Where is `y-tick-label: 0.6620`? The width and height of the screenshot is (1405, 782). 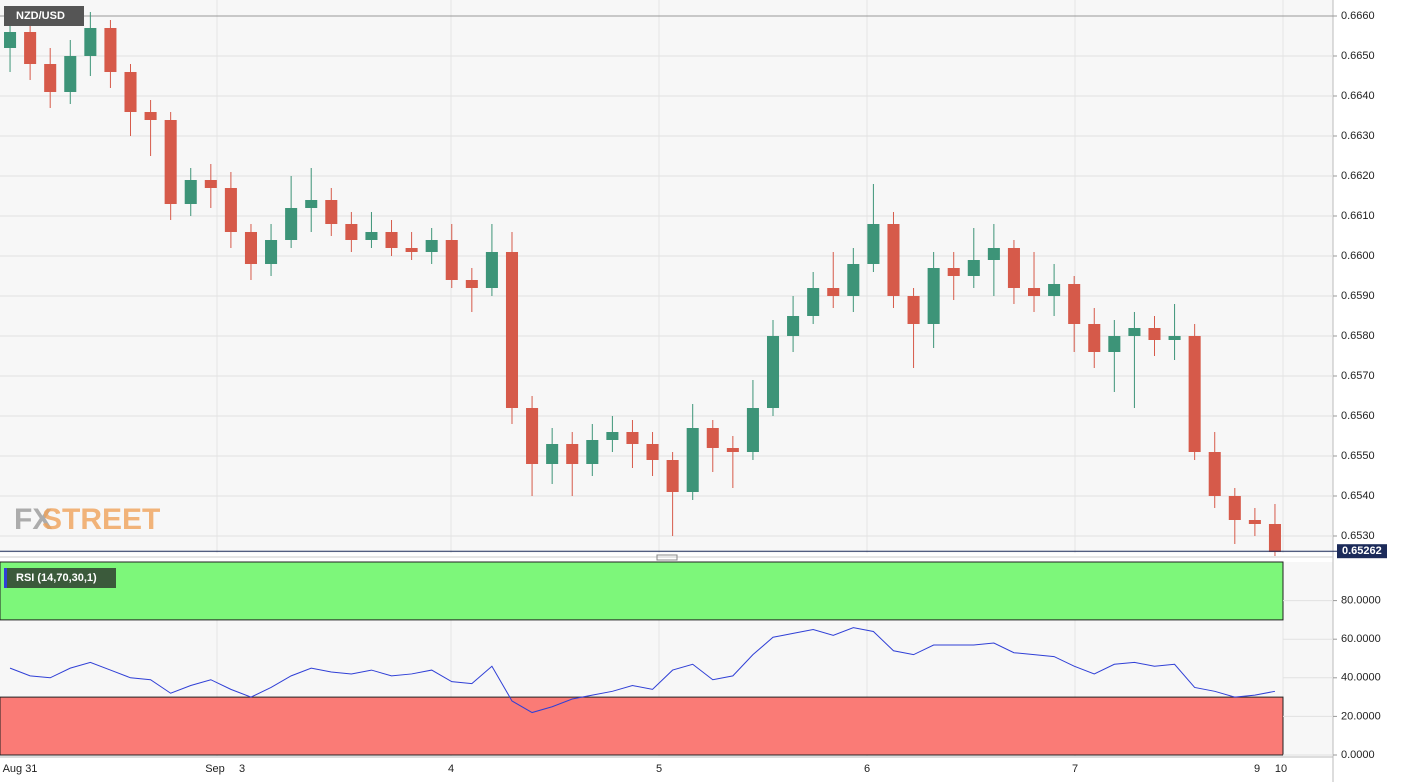 y-tick-label: 0.6620 is located at coordinates (1358, 176).